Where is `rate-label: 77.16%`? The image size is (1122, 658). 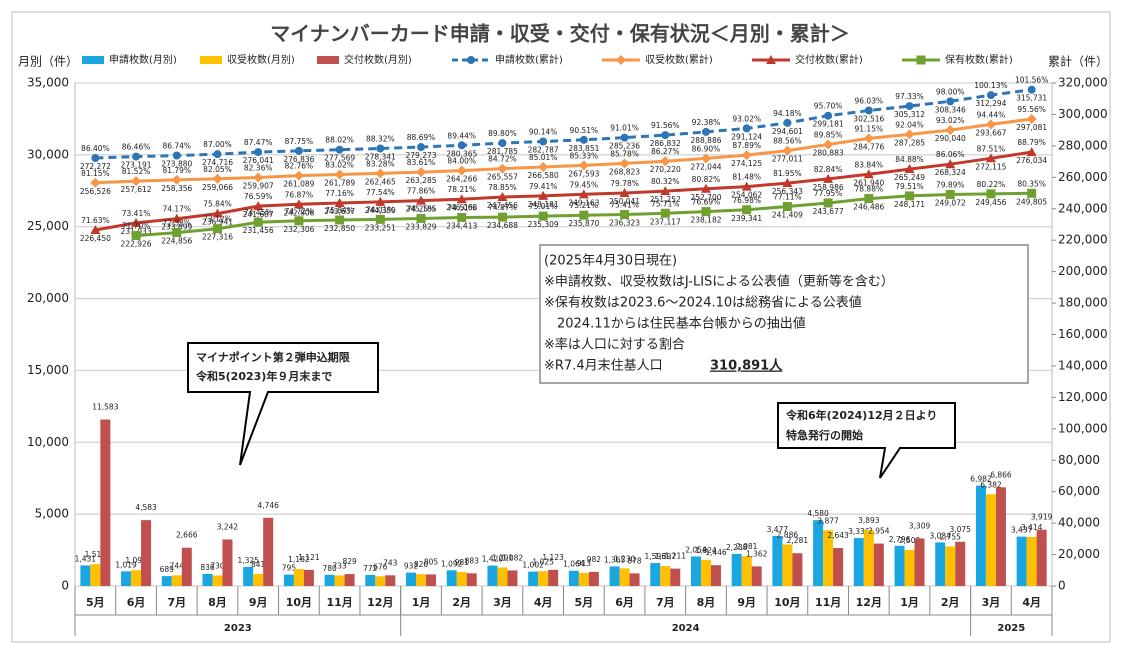
rate-label: 77.16% is located at coordinates (339, 193).